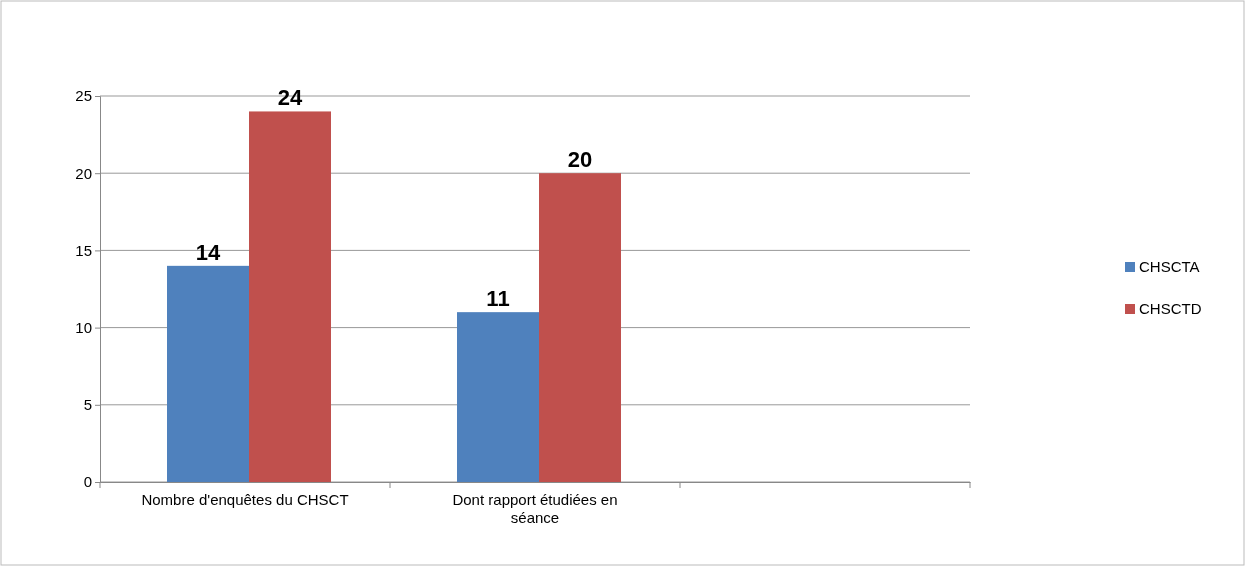 This screenshot has height=566, width=1245. Describe the element at coordinates (208, 252) in the screenshot. I see `data-label: 14` at that location.